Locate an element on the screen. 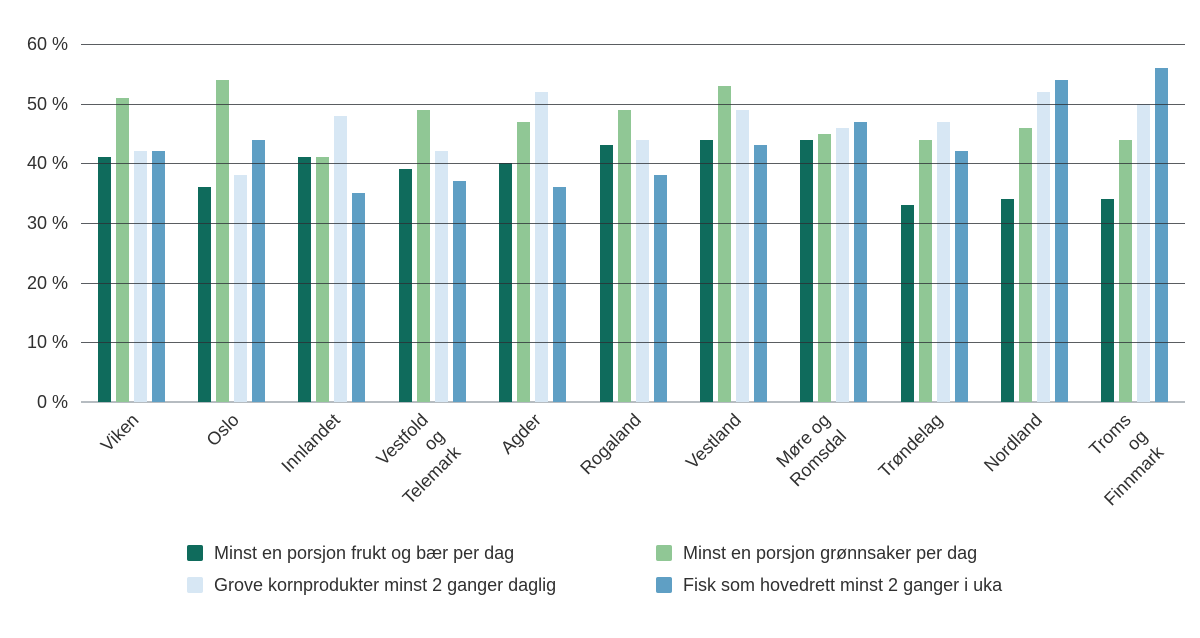 This screenshot has height=638, width=1200. y-axis-tick-label: 60 % is located at coordinates (47, 44).